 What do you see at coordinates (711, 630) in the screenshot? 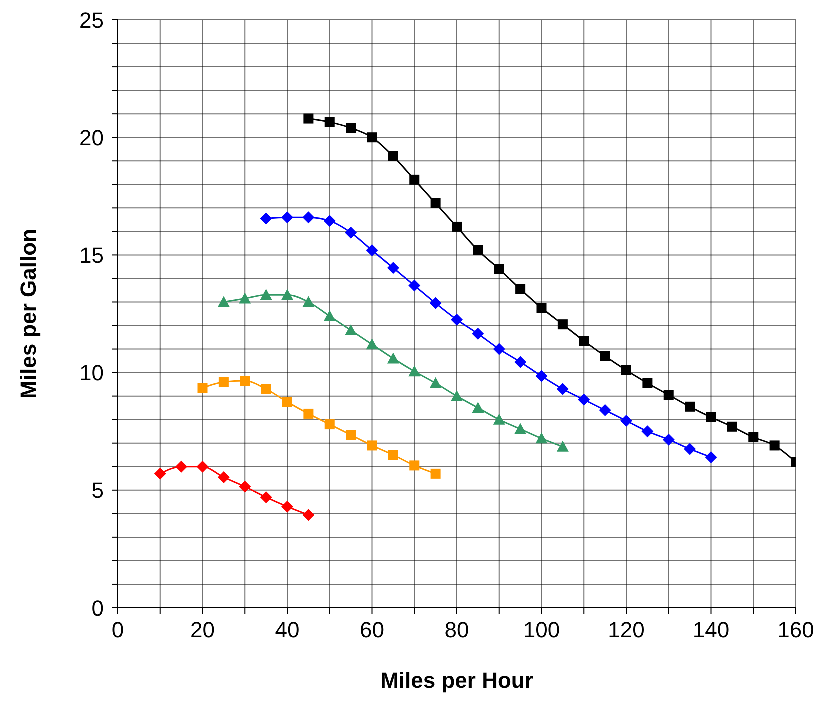
I see `x-tick-label: 140` at bounding box center [711, 630].